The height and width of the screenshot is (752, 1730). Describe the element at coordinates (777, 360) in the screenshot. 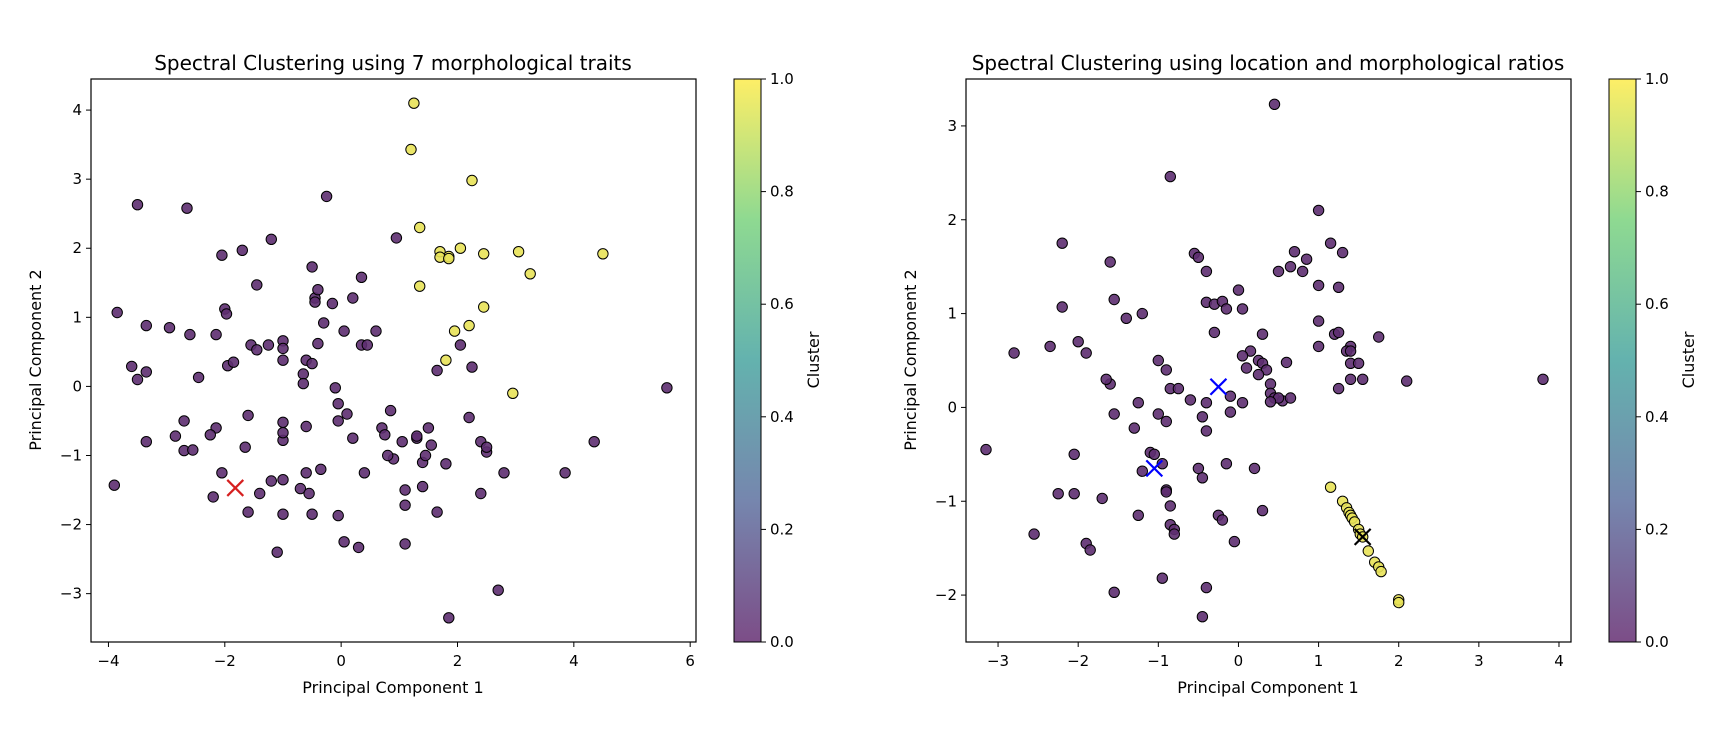

I see `left-colorbar-ticks: 0.0 0.2 0.4 0.6 0.8 1.0` at that location.